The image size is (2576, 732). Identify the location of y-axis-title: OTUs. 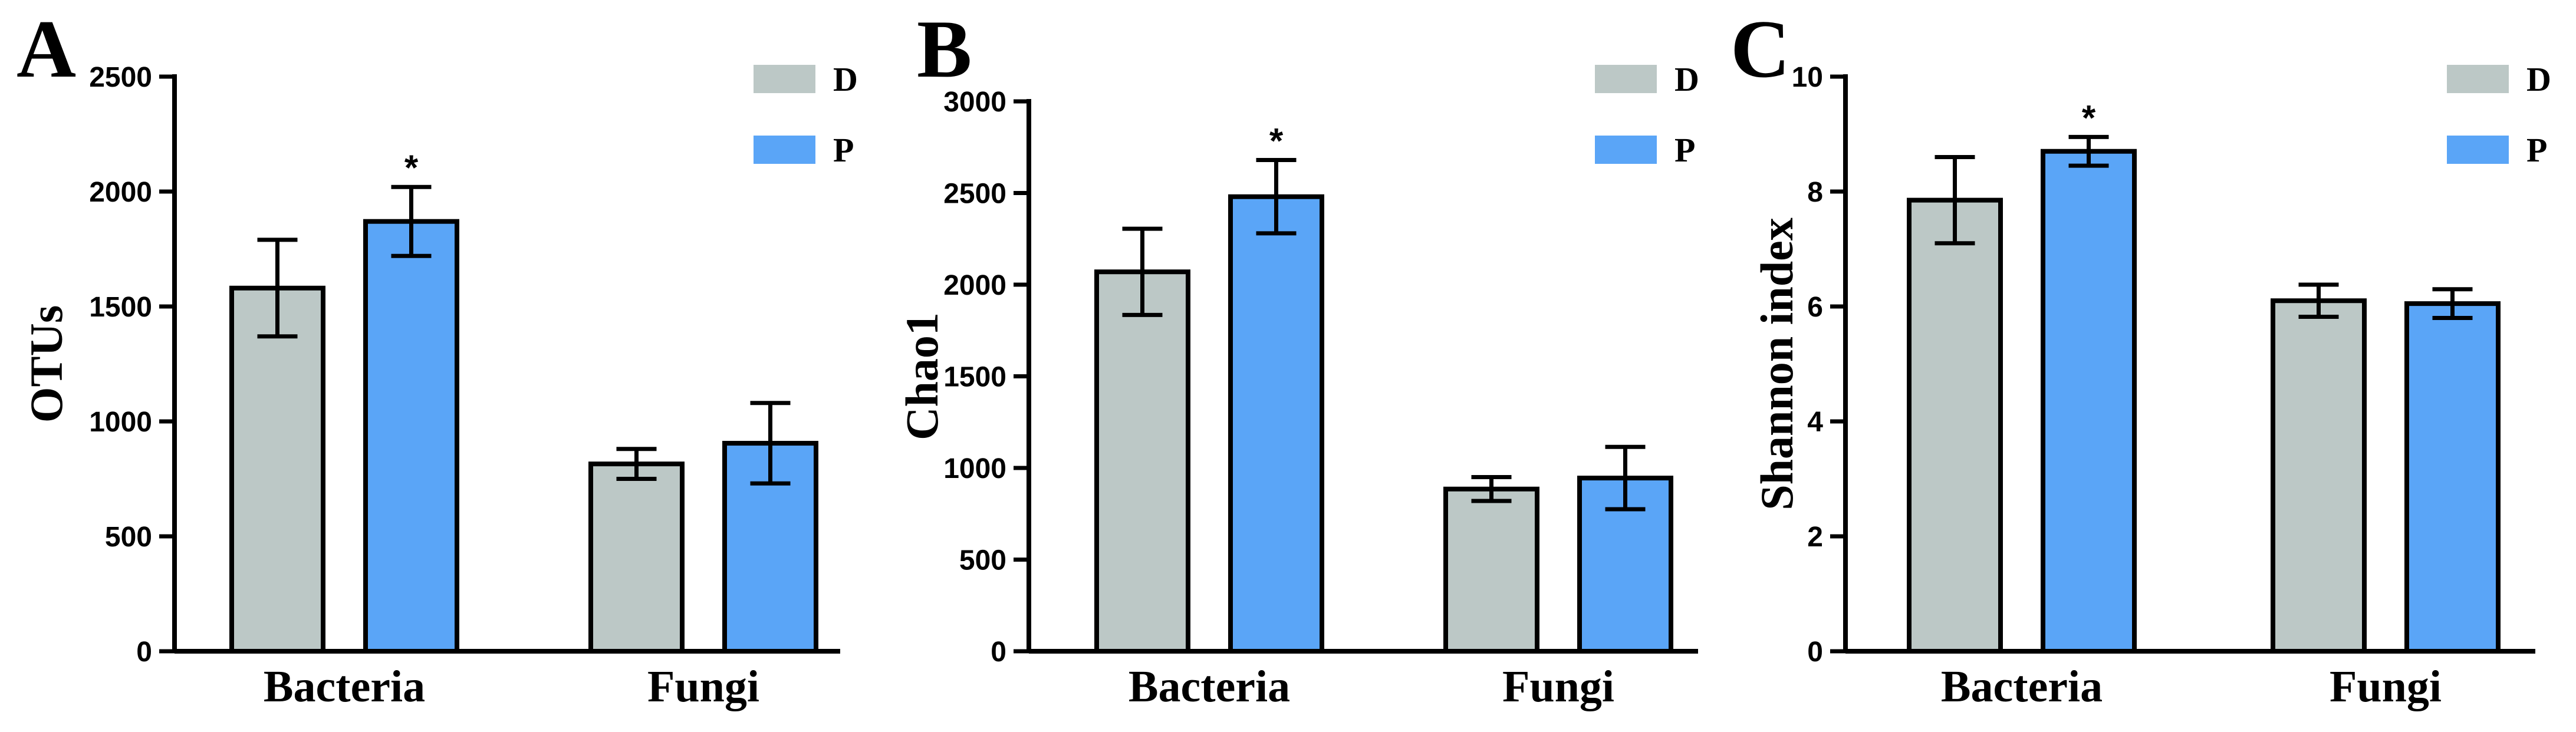
(47, 364).